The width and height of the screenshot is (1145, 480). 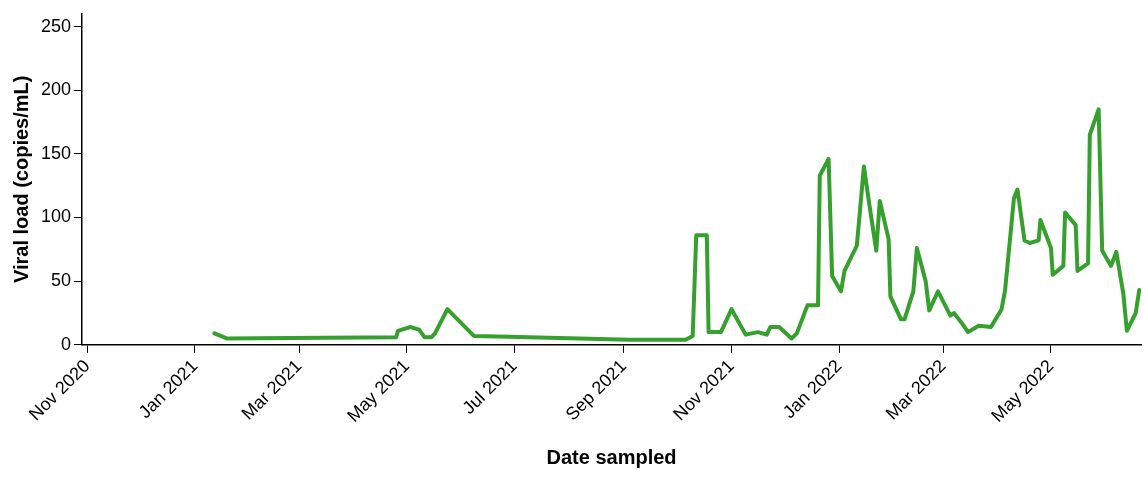 I want to click on y-tick-label: 0, so click(x=66, y=343).